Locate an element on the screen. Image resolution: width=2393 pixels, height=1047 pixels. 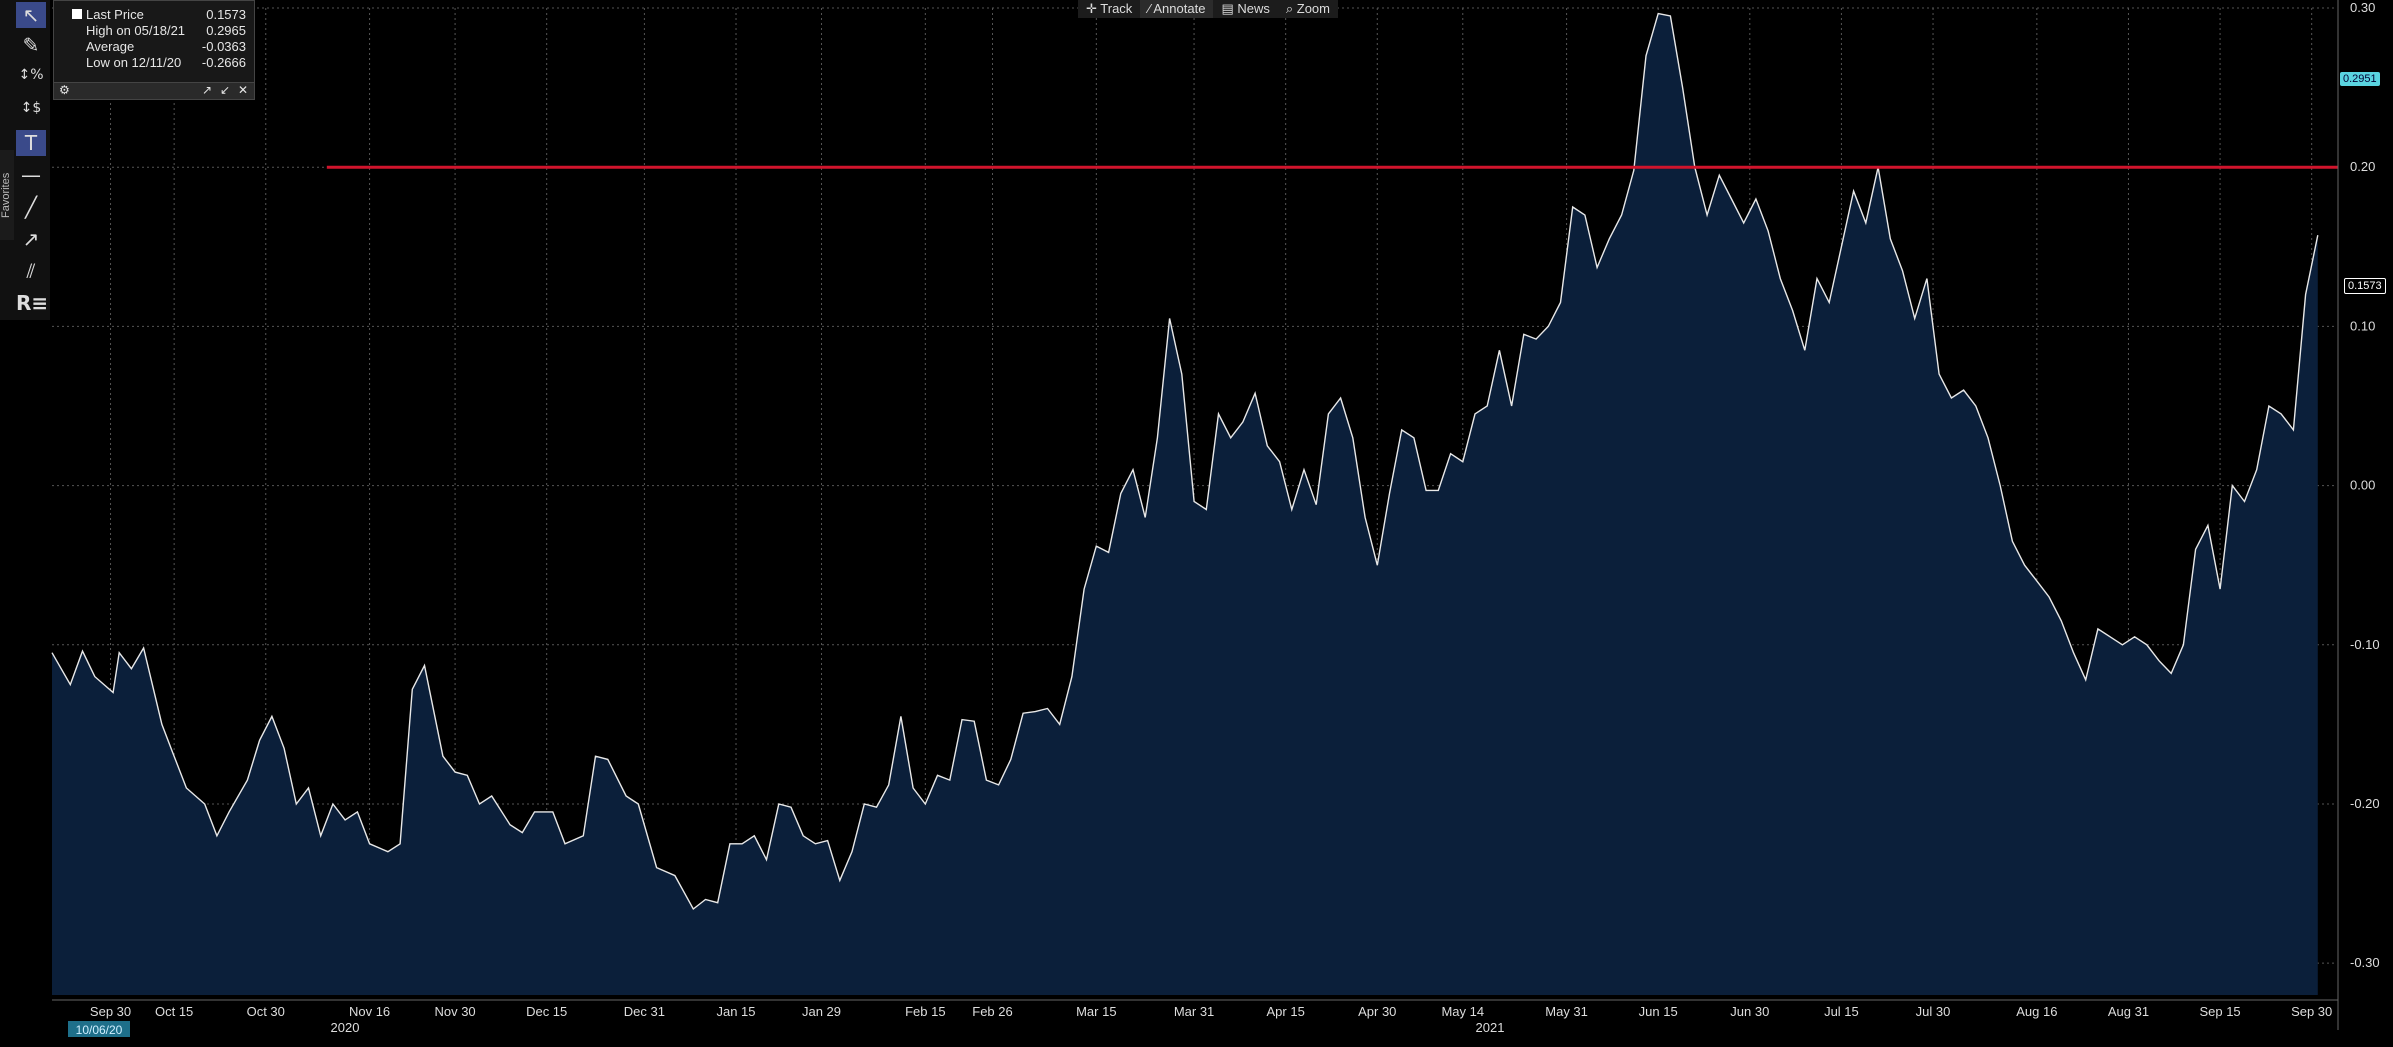
y-tick-label: -0.10 is located at coordinates (2365, 644).